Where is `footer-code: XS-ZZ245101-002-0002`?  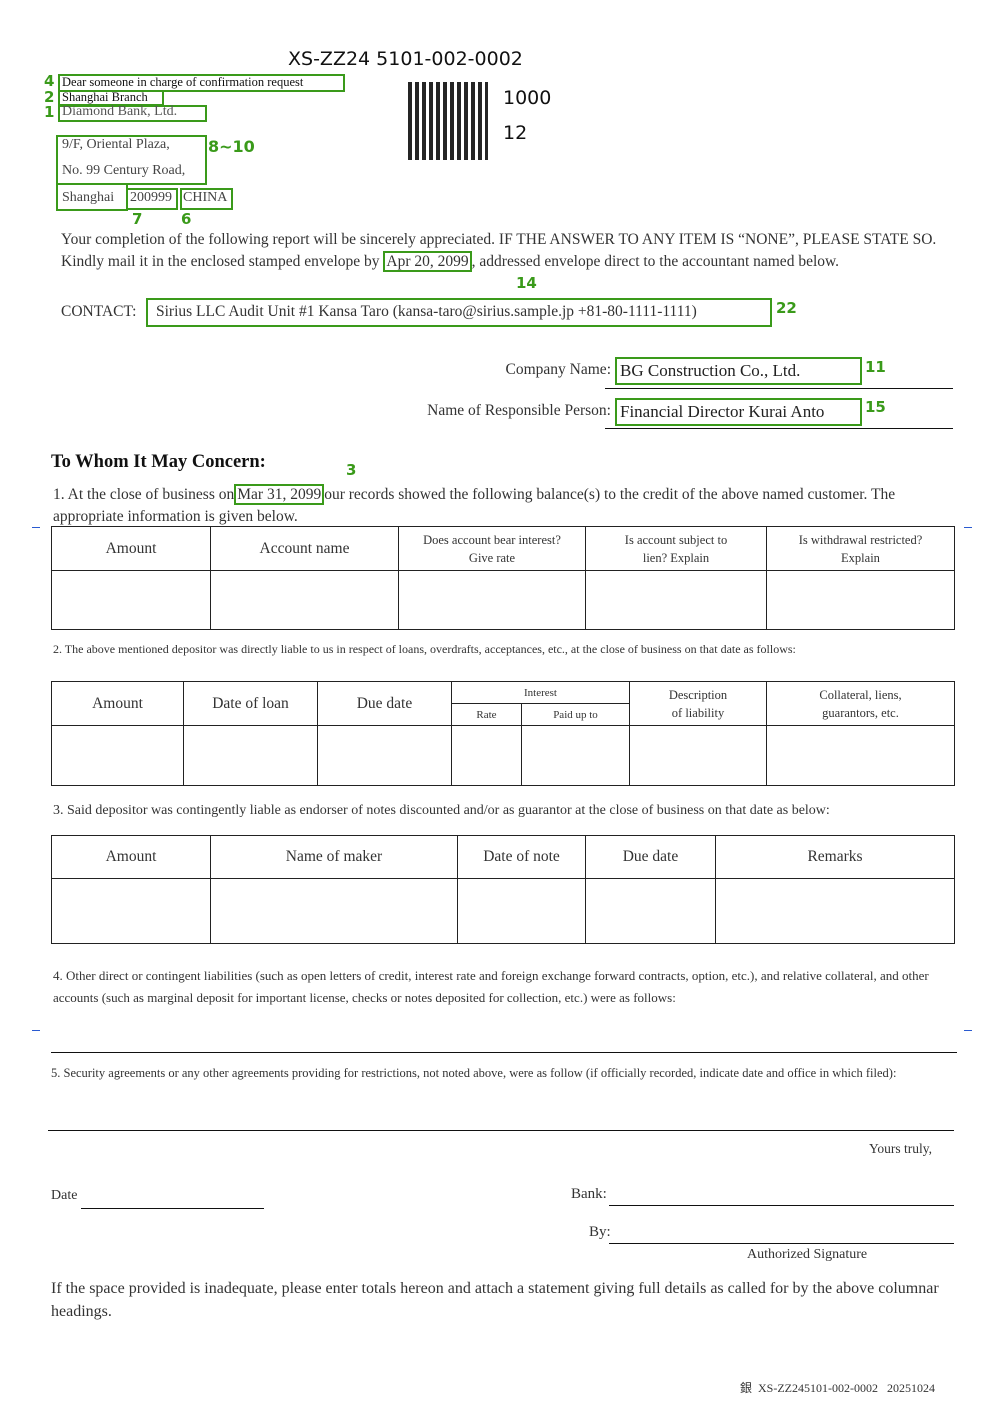 footer-code: XS-ZZ245101-002-0002 is located at coordinates (818, 1388).